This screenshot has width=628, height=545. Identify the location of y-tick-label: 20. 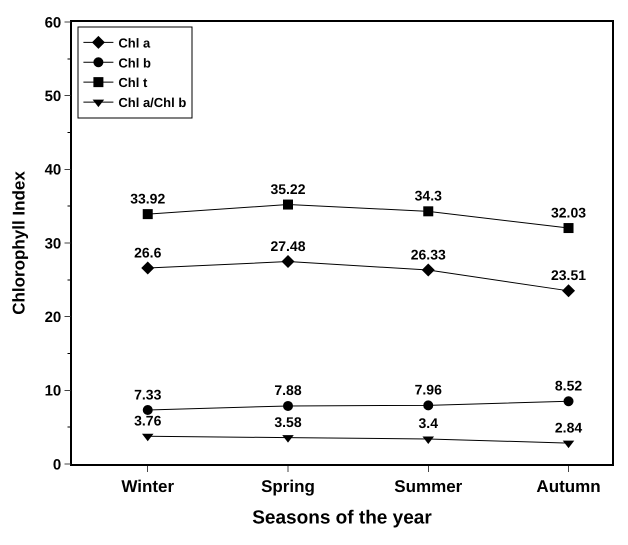
(53, 317).